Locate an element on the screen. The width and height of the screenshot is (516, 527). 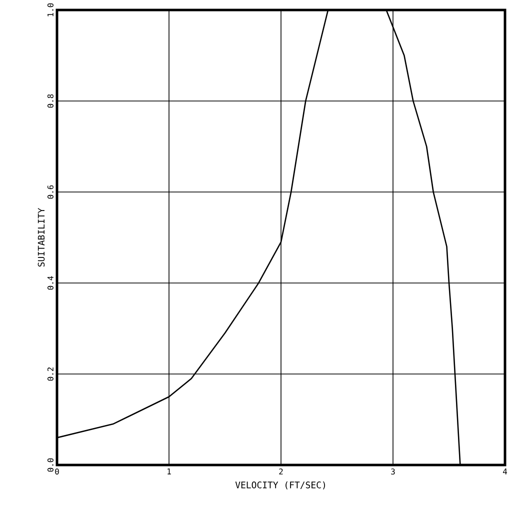
y-axis-title: SUITABILITY is located at coordinates (41, 237).